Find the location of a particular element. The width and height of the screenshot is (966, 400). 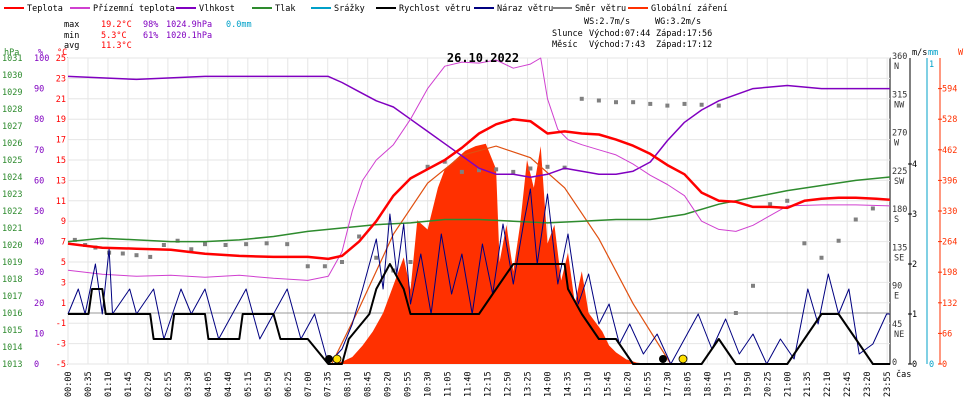

radiation-tick: 528 is located at coordinates (949, 120).